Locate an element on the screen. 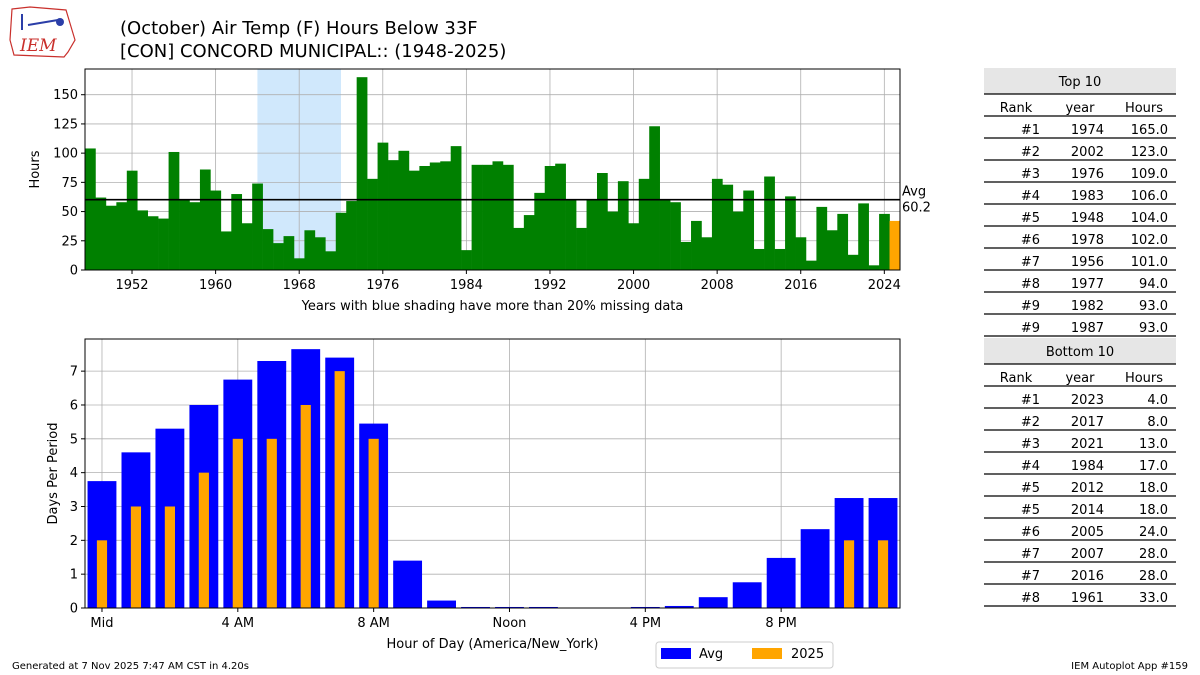 The width and height of the screenshot is (1200, 675). bottom-y-tick-label: 6 is located at coordinates (74, 405).